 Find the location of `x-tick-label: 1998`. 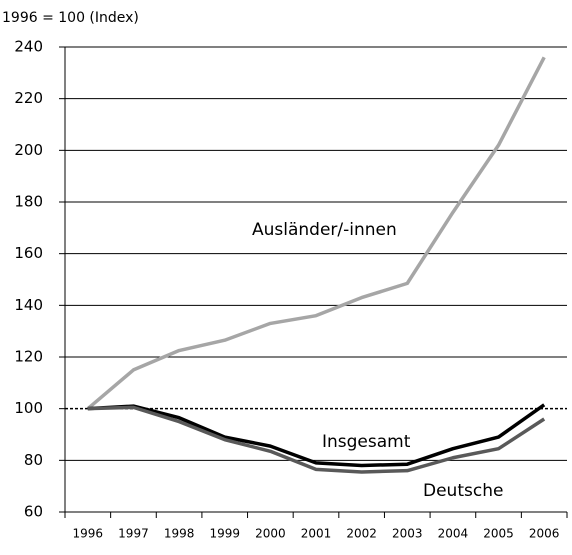

x-tick-label: 1998 is located at coordinates (179, 534).